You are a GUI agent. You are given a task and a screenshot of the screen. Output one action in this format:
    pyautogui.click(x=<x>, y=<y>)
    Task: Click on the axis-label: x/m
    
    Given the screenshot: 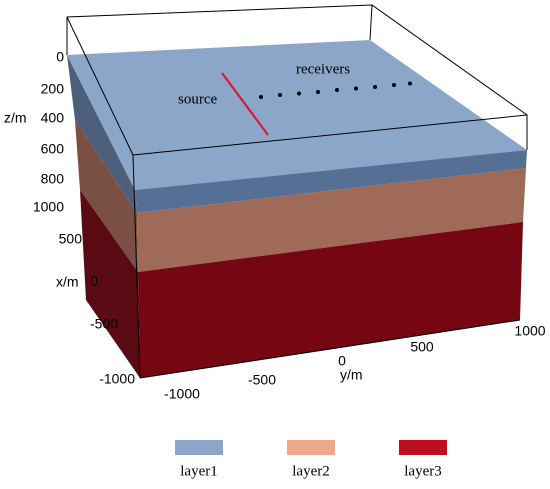 What is the action you would take?
    pyautogui.click(x=67, y=282)
    